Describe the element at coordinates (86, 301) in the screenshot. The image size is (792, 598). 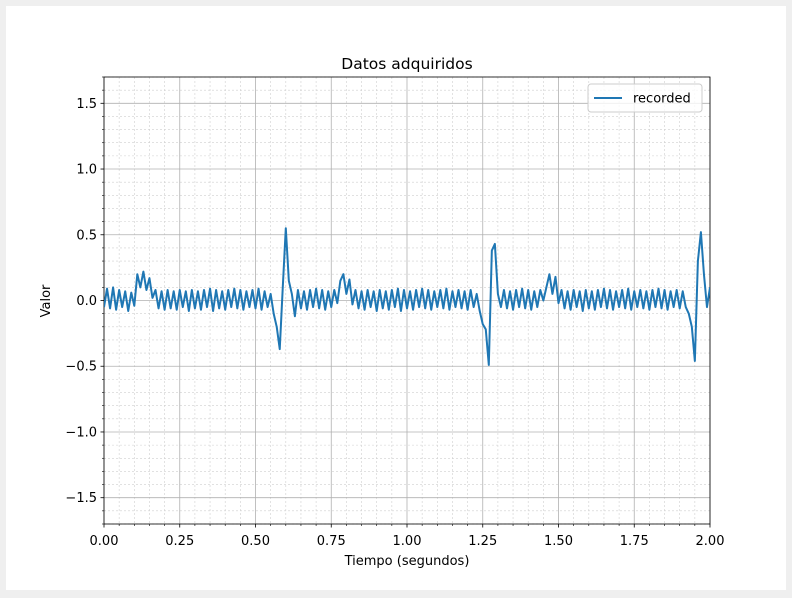
I see `y-tick-label: 0.0` at that location.